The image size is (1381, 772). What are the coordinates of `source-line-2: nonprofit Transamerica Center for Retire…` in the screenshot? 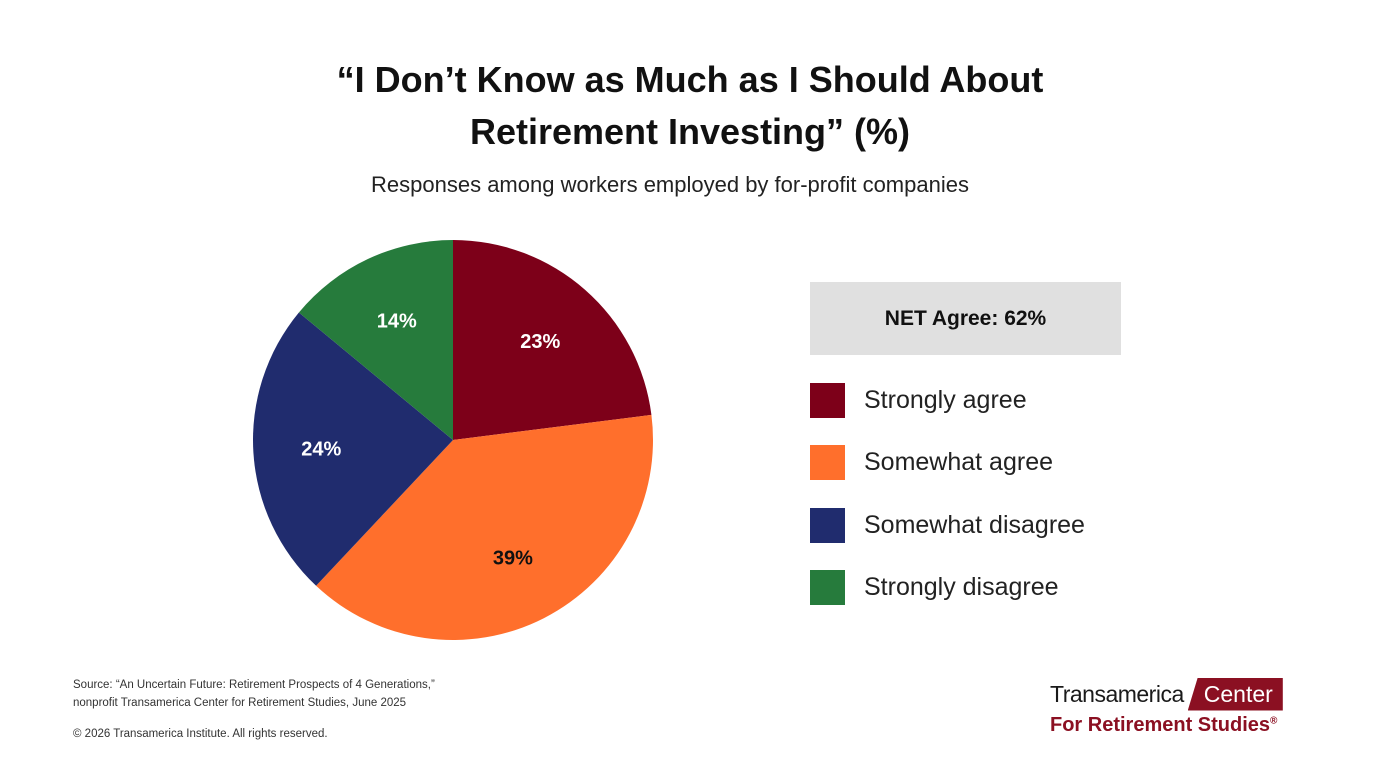 It's located at (240, 703).